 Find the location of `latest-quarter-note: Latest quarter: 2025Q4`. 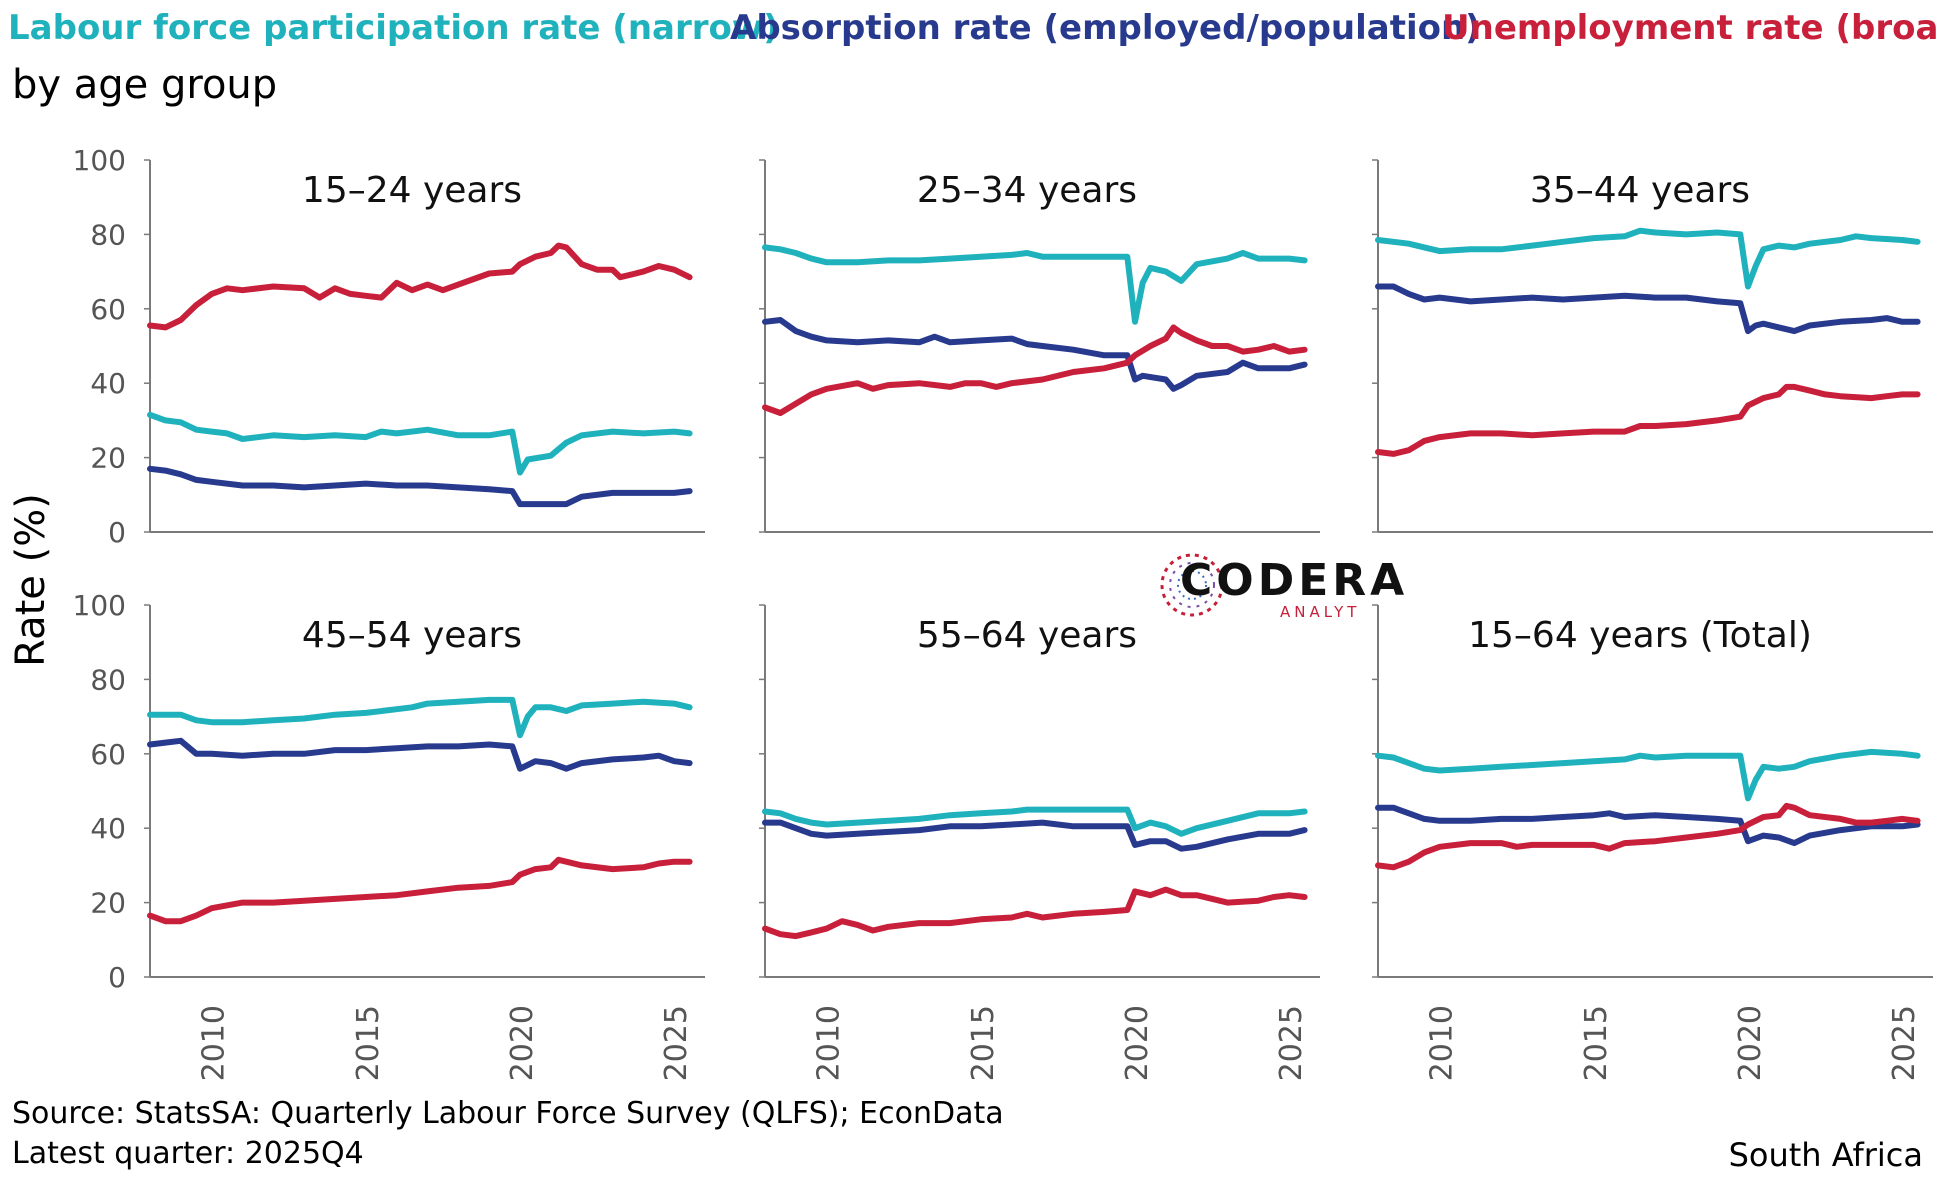

latest-quarter-note: Latest quarter: 2025Q4 is located at coordinates (188, 1153).